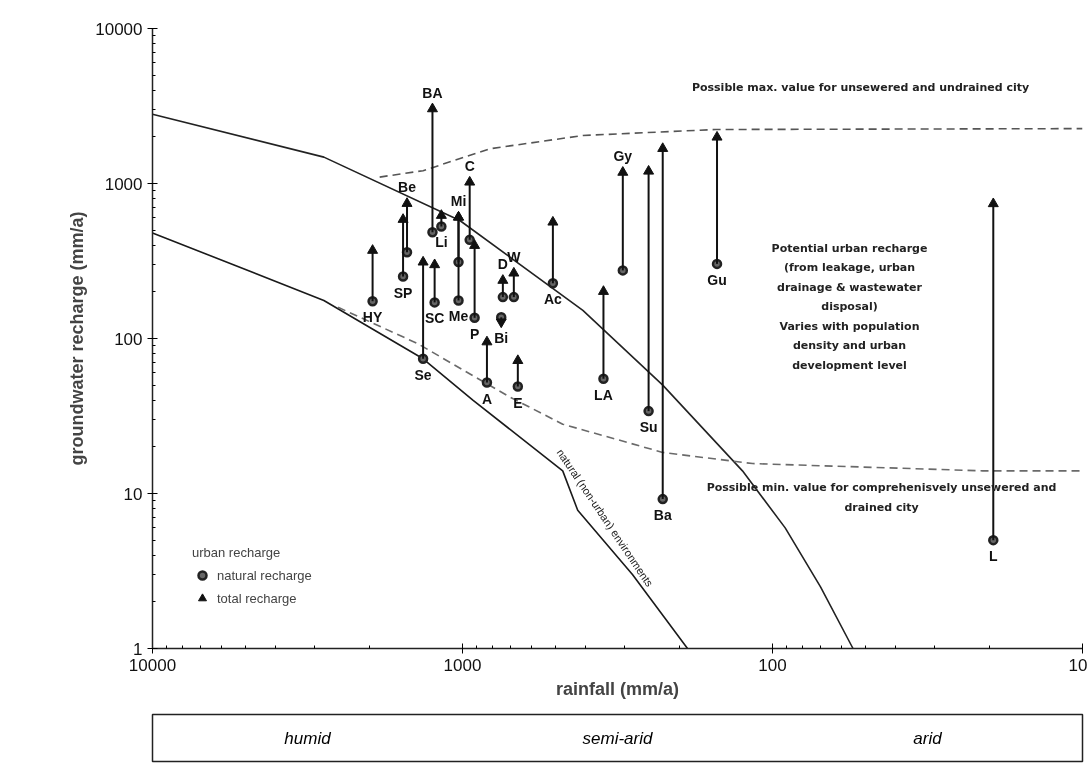 The height and width of the screenshot is (769, 1087). What do you see at coordinates (123, 184) in the screenshot?
I see `y-tick-label: 1000` at bounding box center [123, 184].